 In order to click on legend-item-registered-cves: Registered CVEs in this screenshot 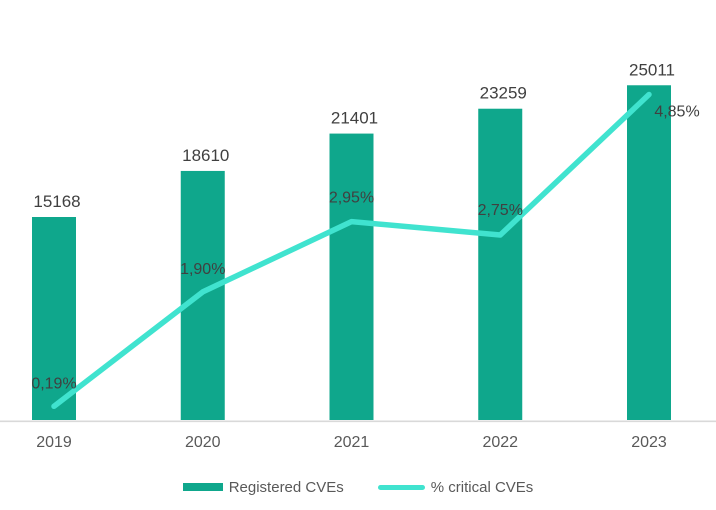, I will do `click(263, 487)`.